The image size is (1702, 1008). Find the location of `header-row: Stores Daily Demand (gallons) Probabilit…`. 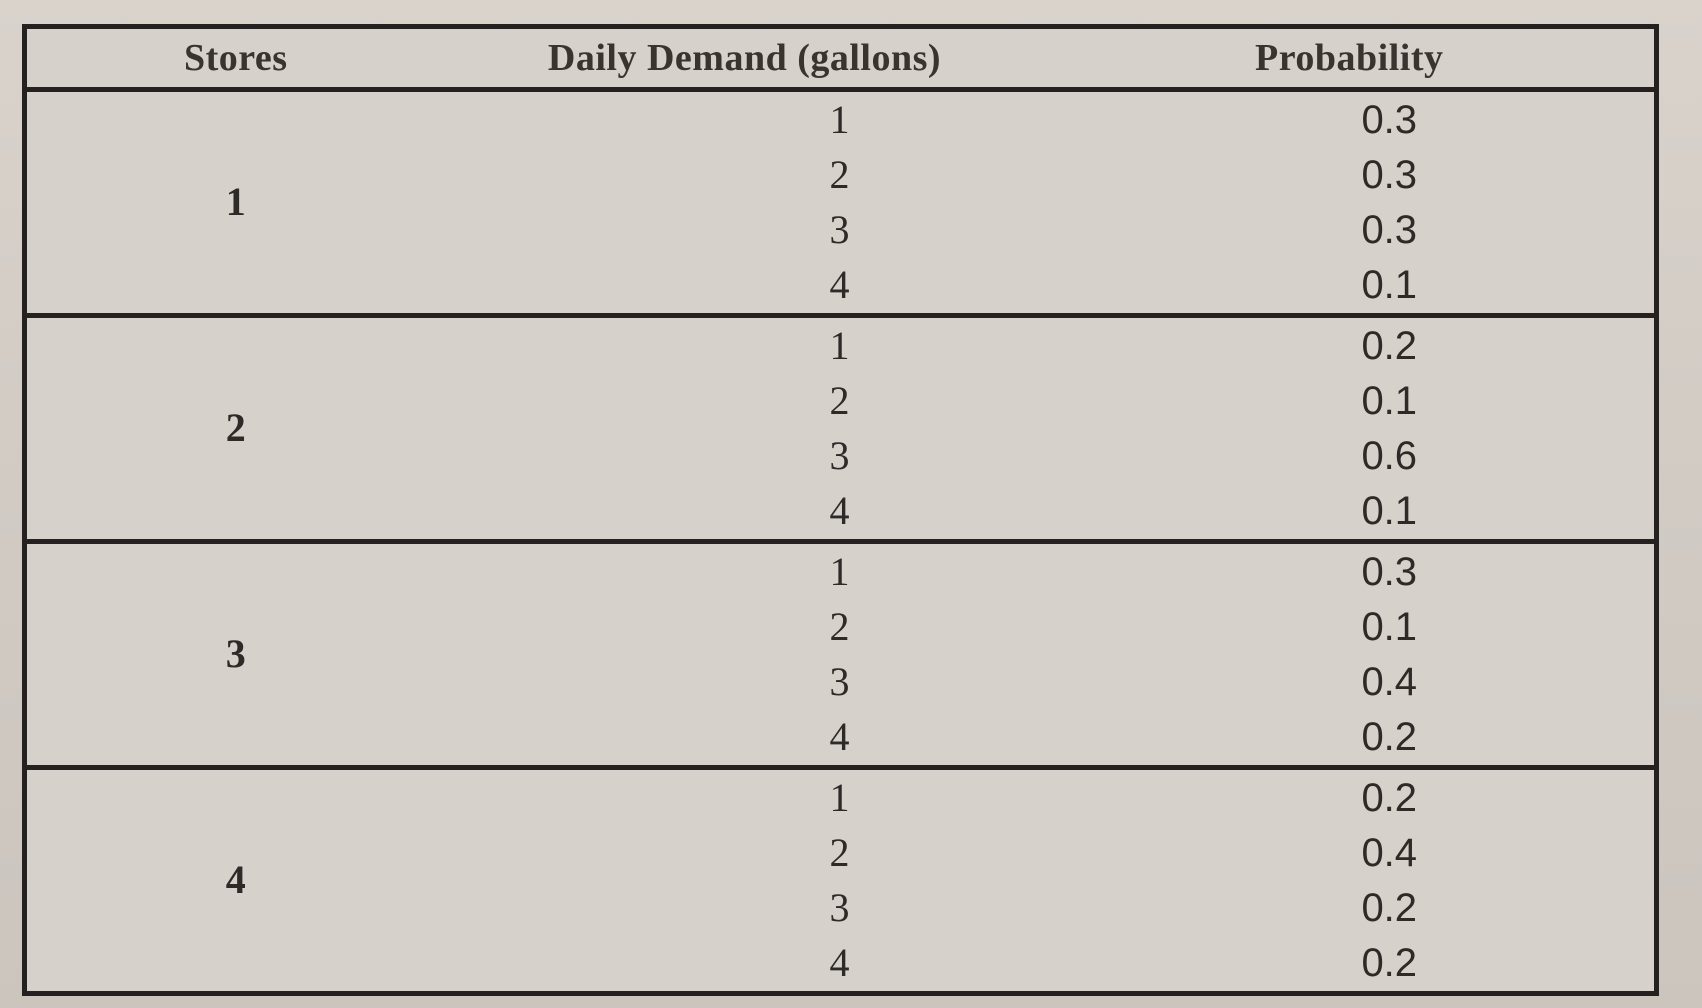

header-row: Stores Daily Demand (gallons) Probabilit… is located at coordinates (840, 59).